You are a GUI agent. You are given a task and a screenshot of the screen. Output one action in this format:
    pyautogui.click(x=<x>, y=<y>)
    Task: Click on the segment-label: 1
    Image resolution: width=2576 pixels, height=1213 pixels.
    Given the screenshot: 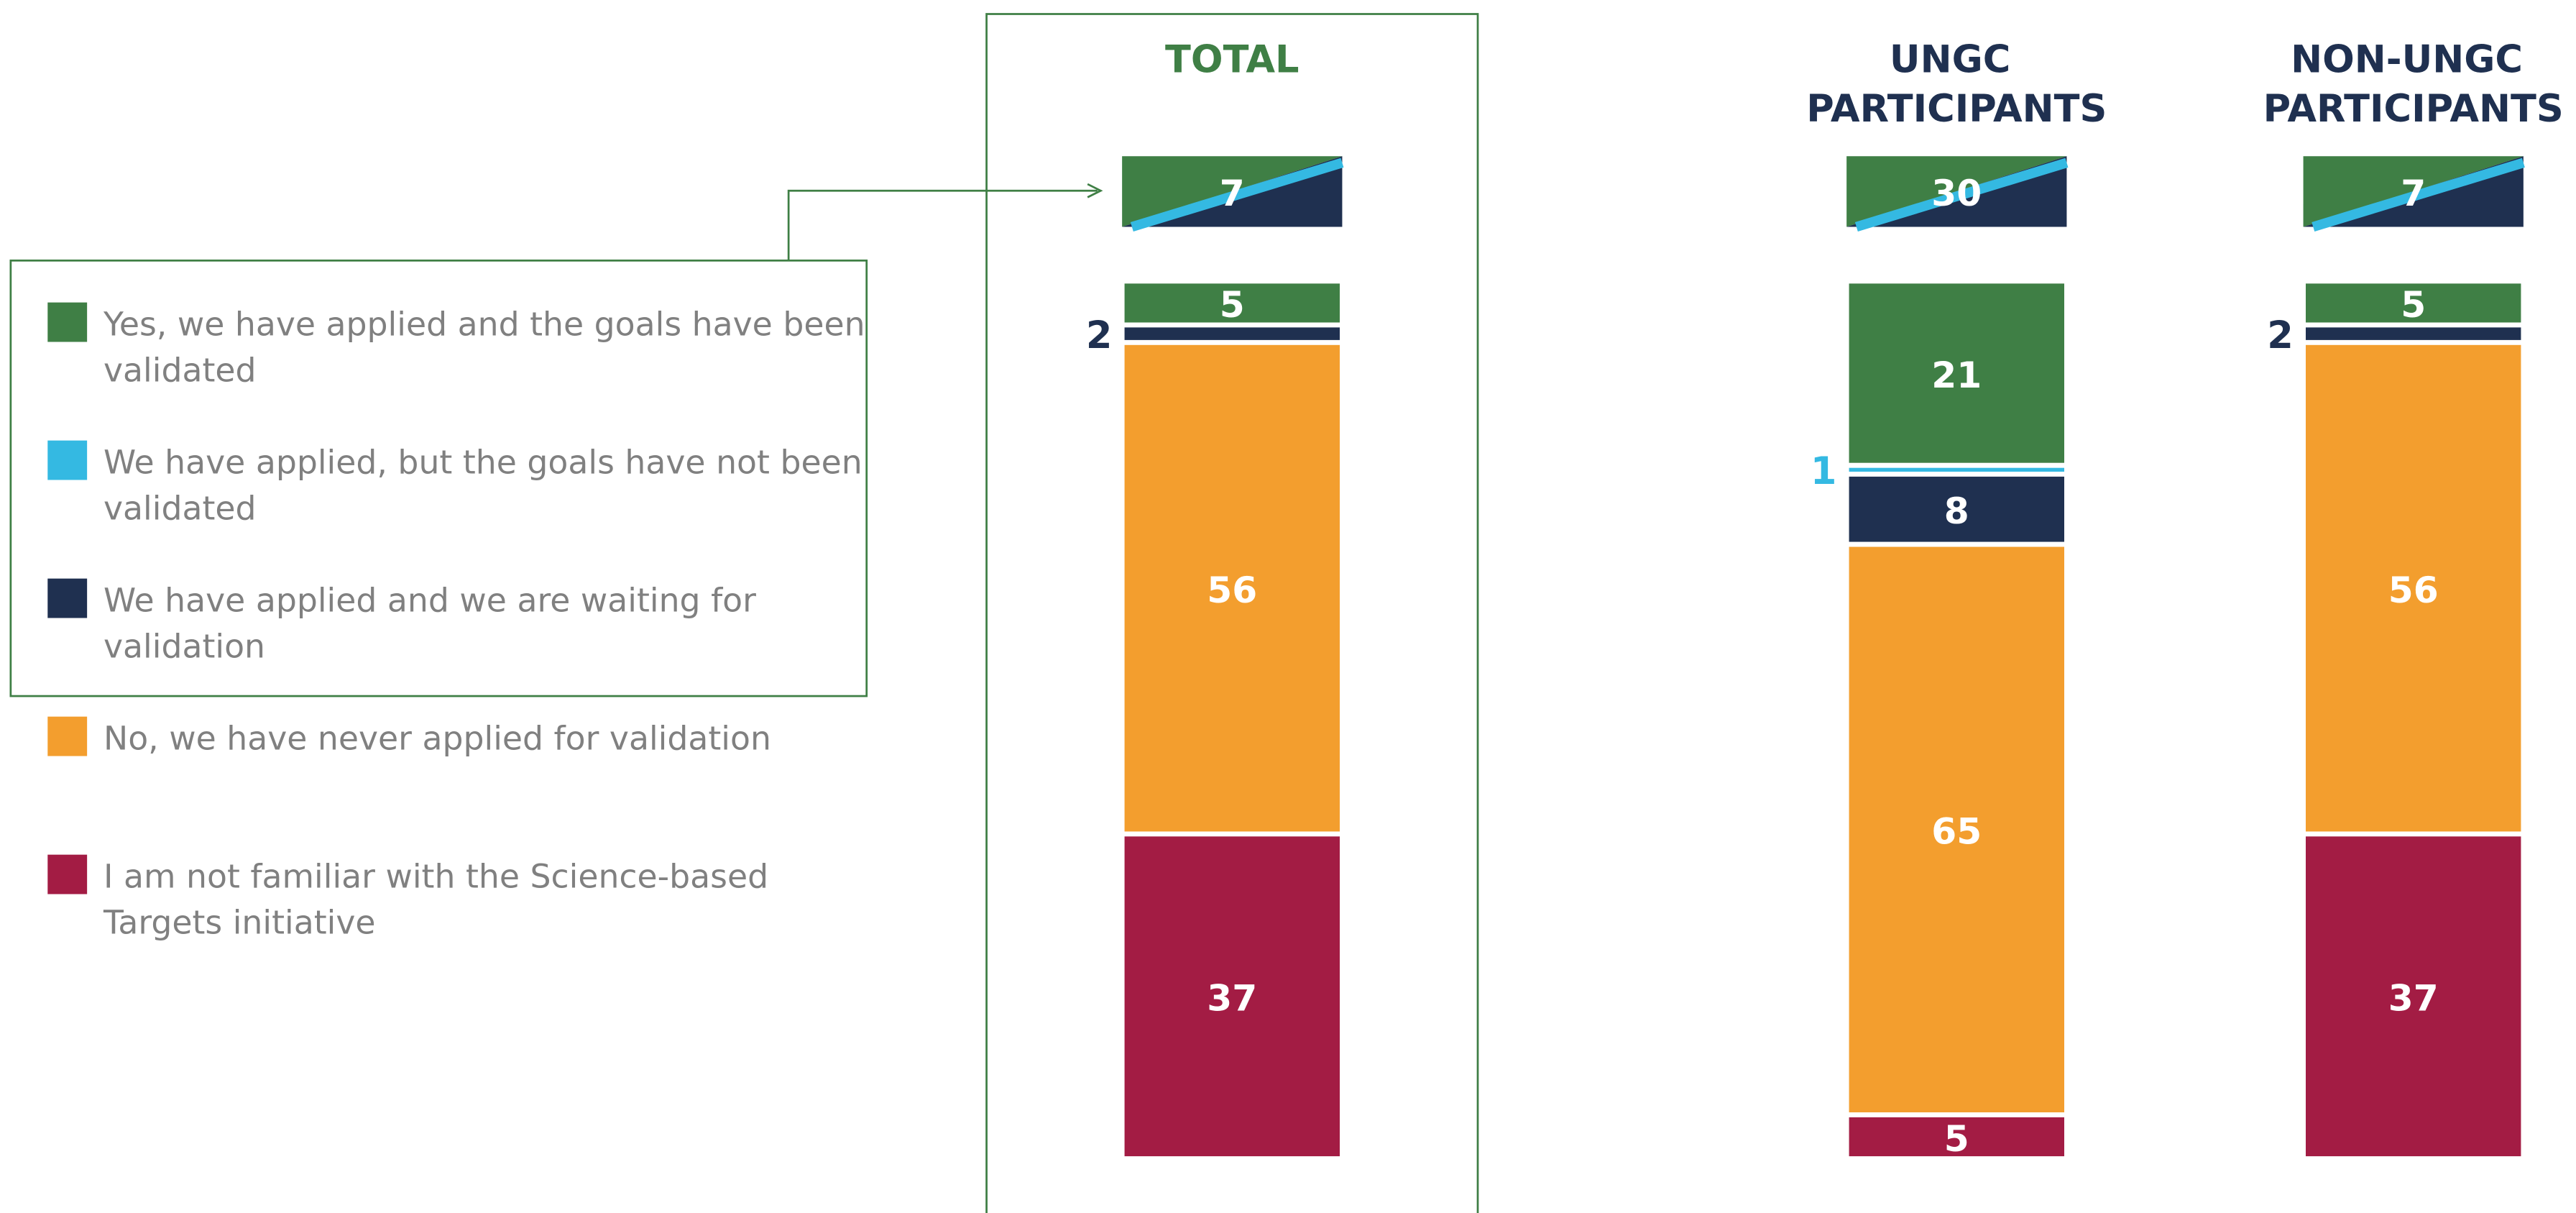 What is the action you would take?
    pyautogui.click(x=1824, y=471)
    